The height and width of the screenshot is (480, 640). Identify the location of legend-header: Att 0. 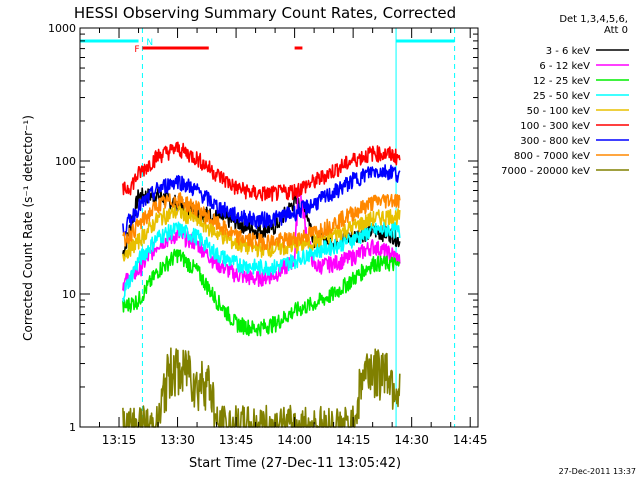
(616, 30).